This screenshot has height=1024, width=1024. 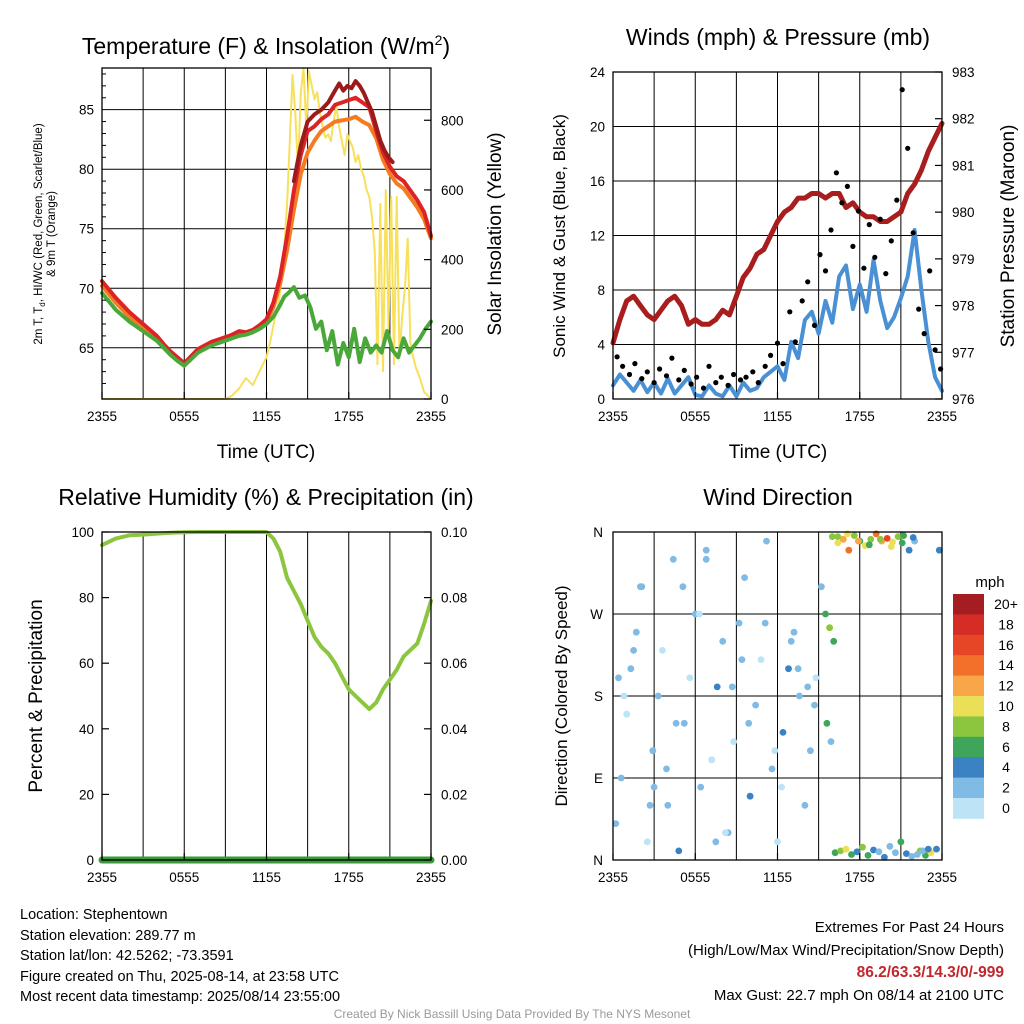 What do you see at coordinates (452, 120) in the screenshot?
I see `insolation-ytick-label: 800` at bounding box center [452, 120].